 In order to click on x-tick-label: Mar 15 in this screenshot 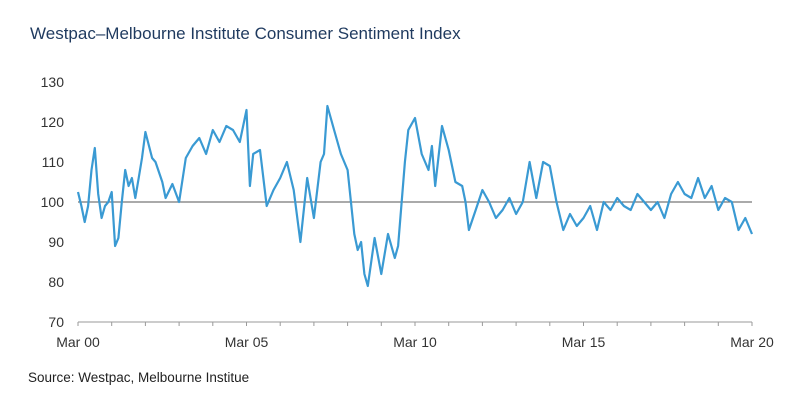, I will do `click(584, 342)`.